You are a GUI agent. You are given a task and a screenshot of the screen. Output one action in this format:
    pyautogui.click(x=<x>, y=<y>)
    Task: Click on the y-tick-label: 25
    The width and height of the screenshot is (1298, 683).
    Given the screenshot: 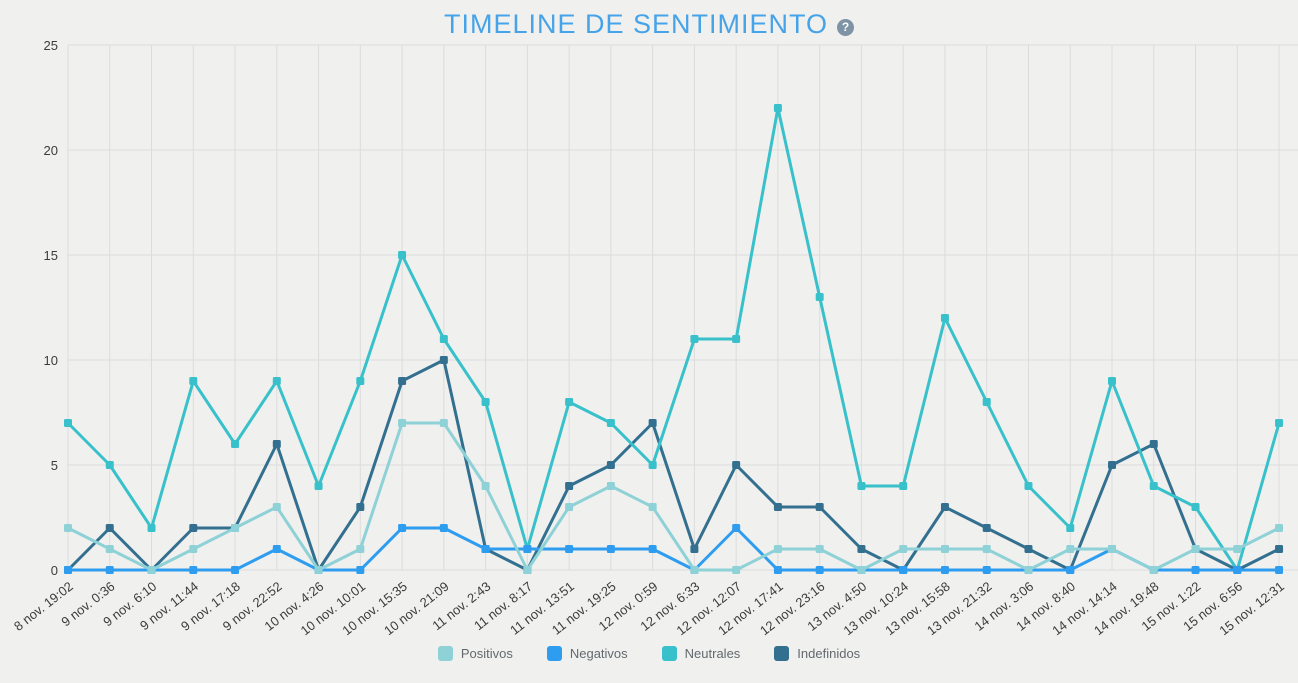 What is the action you would take?
    pyautogui.click(x=51, y=45)
    